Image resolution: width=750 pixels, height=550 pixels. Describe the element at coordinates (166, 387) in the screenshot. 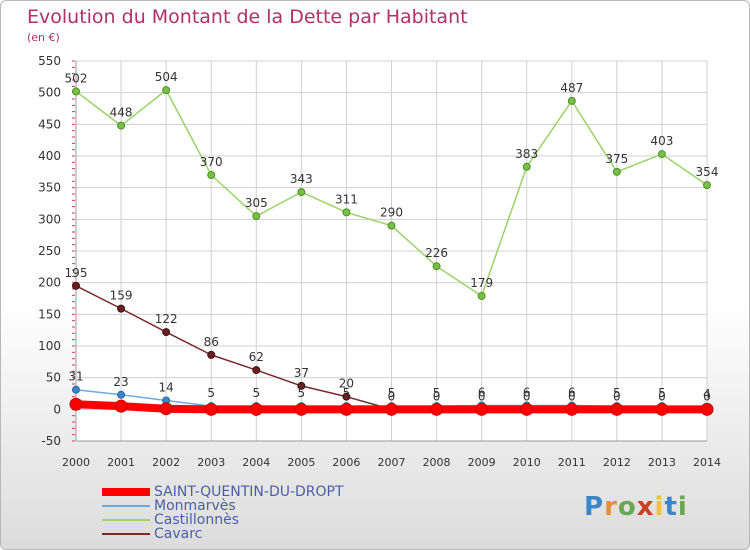

I see `data-label-1: 14` at that location.